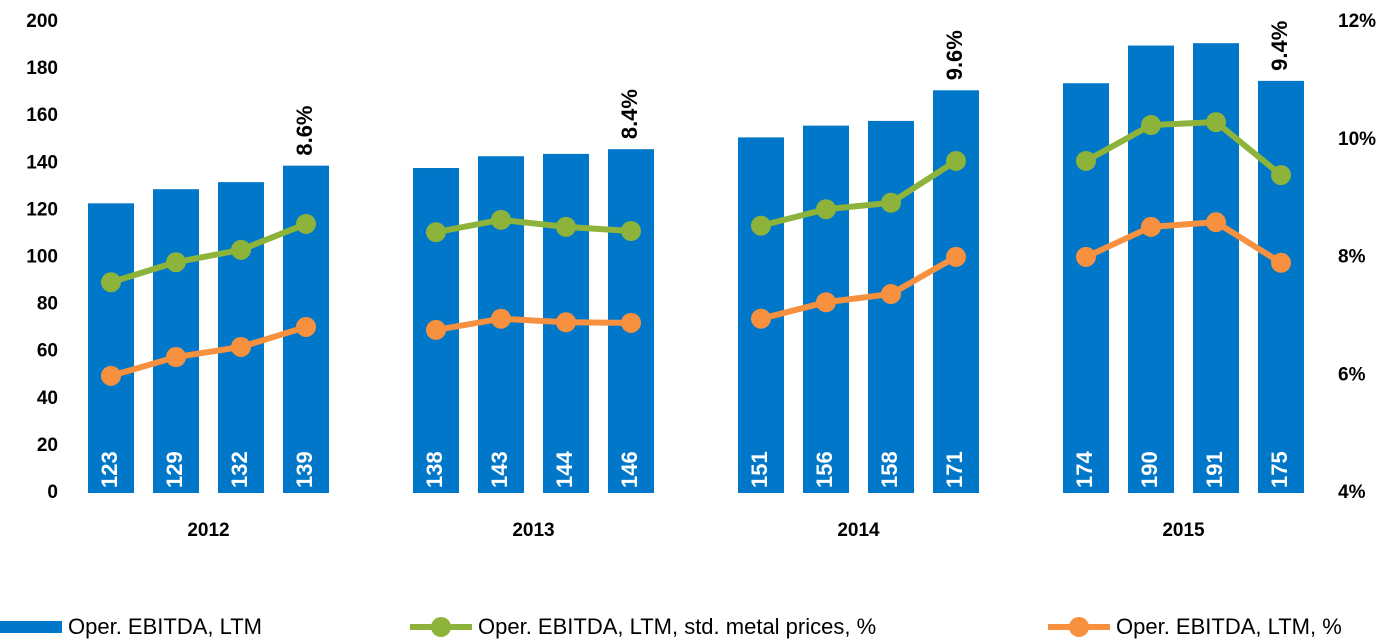 The width and height of the screenshot is (1396, 642). I want to click on bar-label: 144, so click(564, 469).